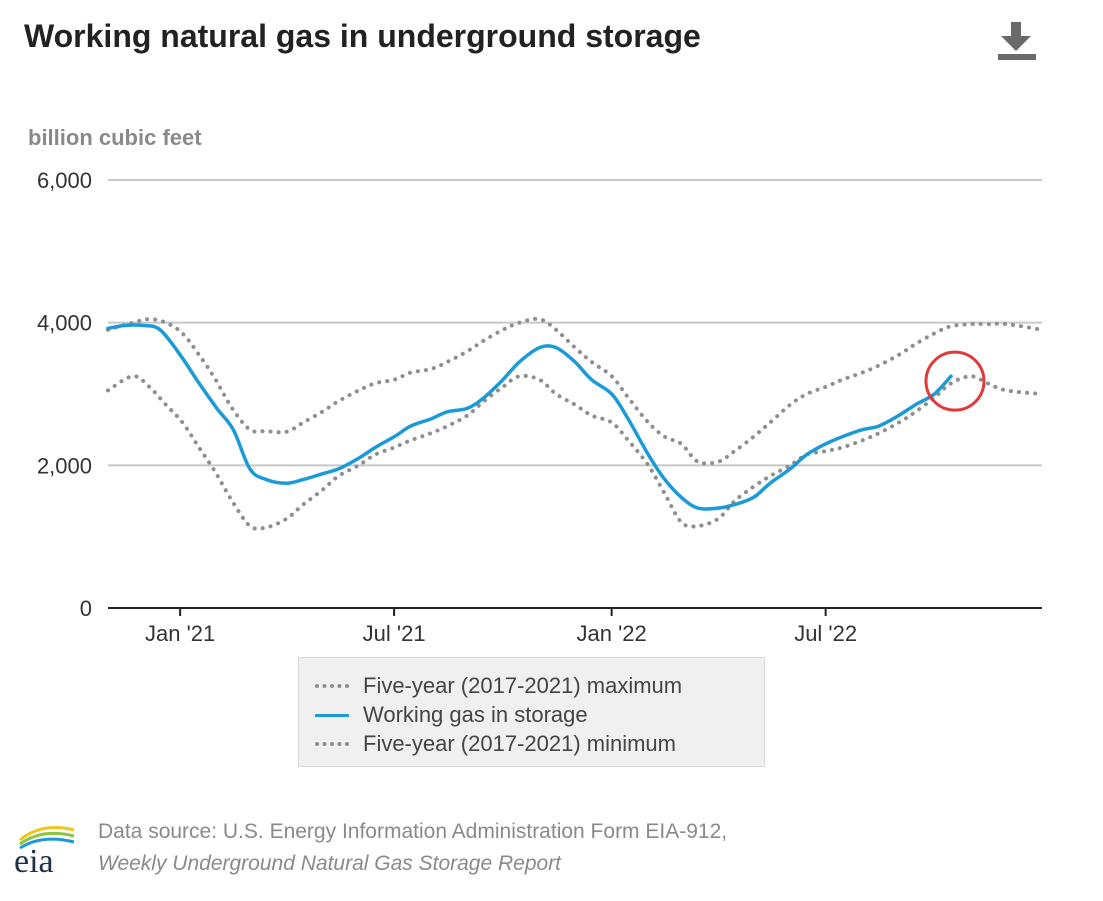 The width and height of the screenshot is (1103, 901). Describe the element at coordinates (1017, 41) in the screenshot. I see `download-icon` at that location.